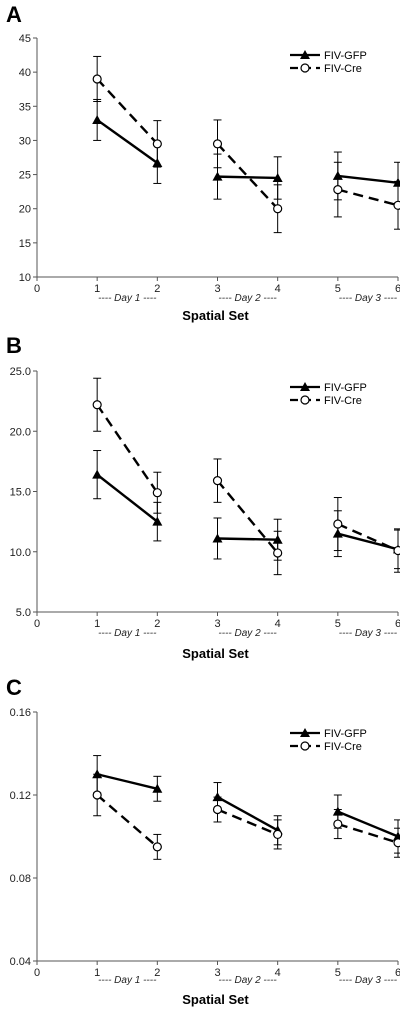 The height and width of the screenshot is (1015, 400). I want to click on y-tick-label: 0.16, so click(20, 713).